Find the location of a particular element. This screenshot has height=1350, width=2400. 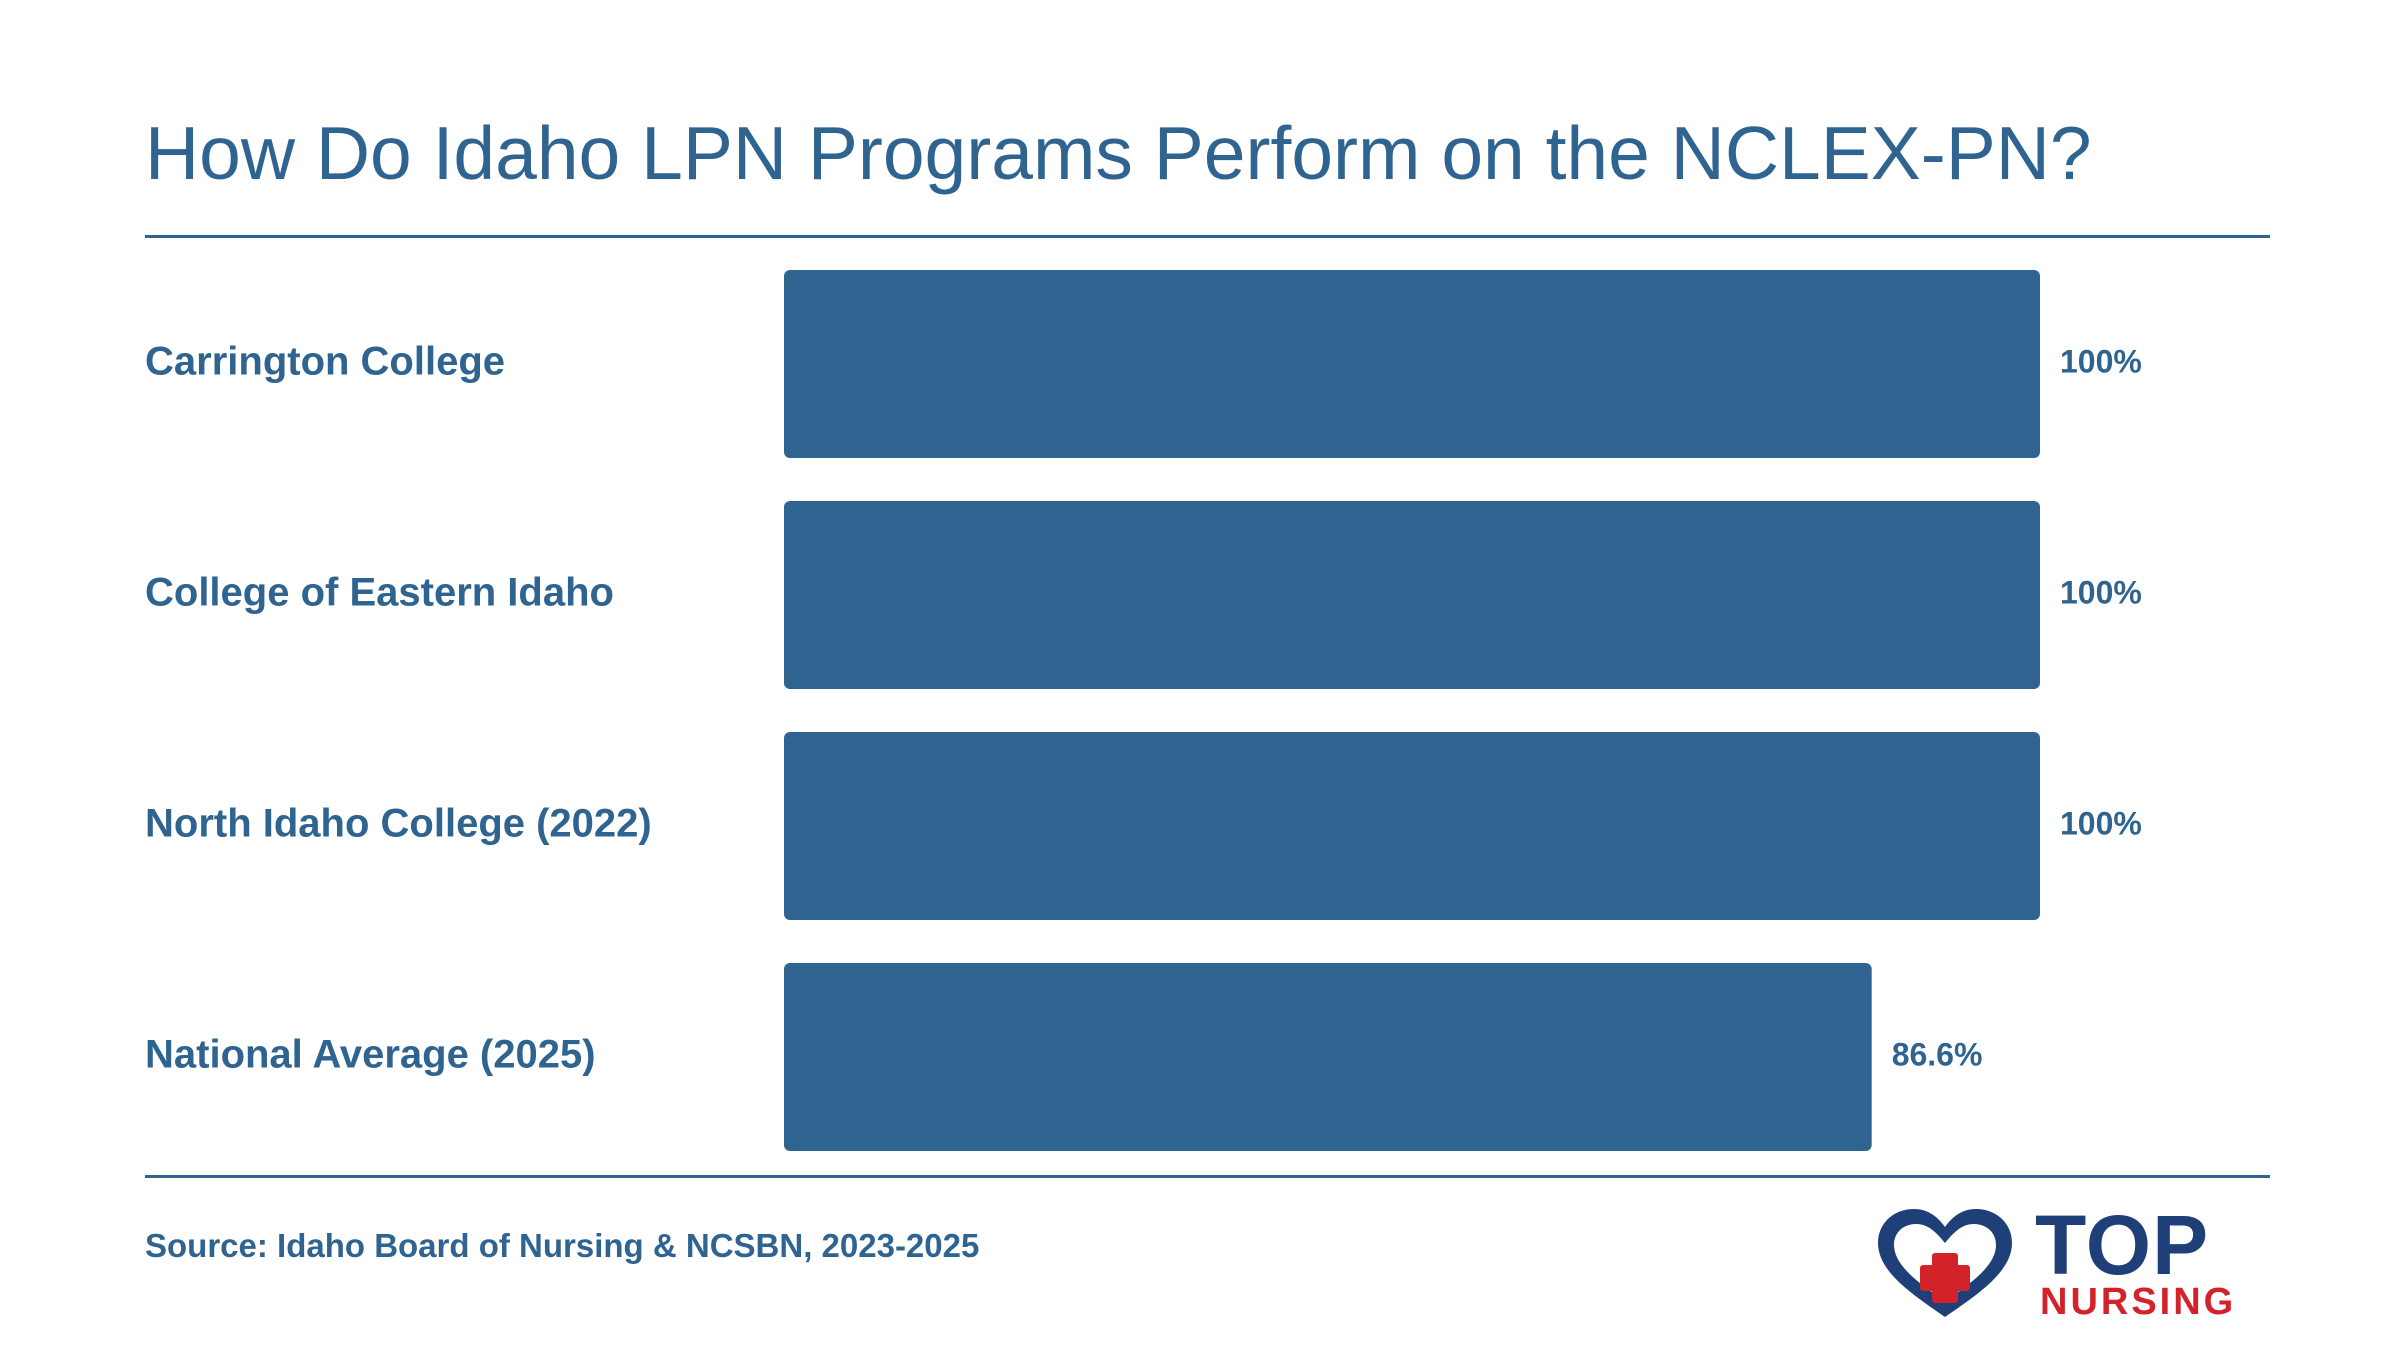

category-label: Carrington College is located at coordinates (325, 362).